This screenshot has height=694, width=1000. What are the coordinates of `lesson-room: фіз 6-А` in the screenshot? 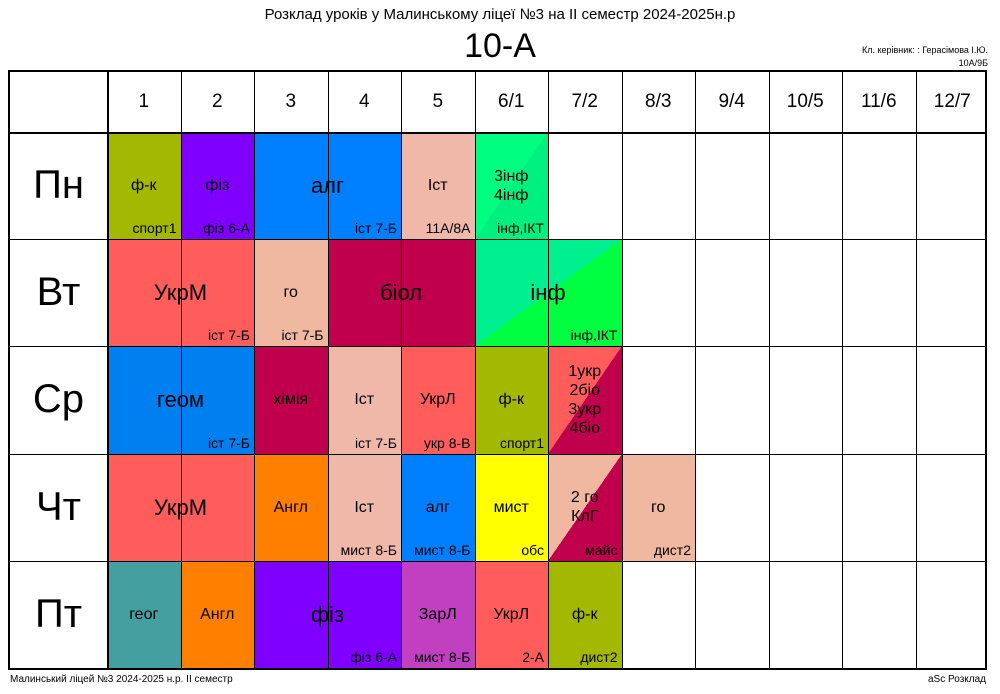 It's located at (226, 228).